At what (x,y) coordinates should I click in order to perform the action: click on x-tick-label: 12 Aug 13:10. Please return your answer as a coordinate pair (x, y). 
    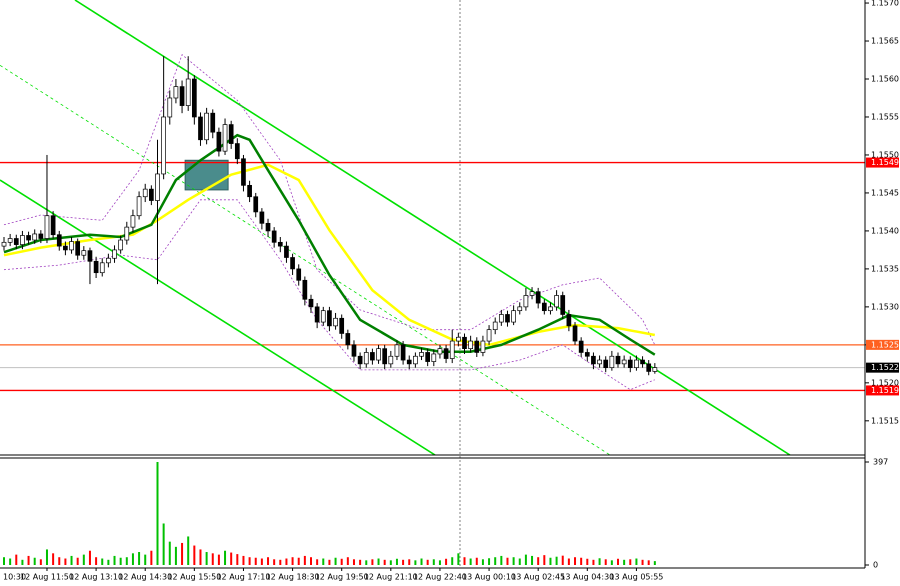
    Looking at the image, I should click on (96, 577).